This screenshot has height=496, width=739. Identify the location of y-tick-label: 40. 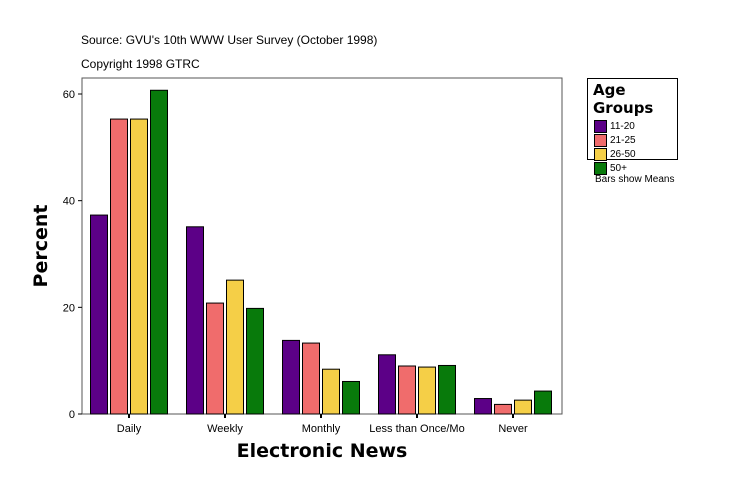
(69, 202).